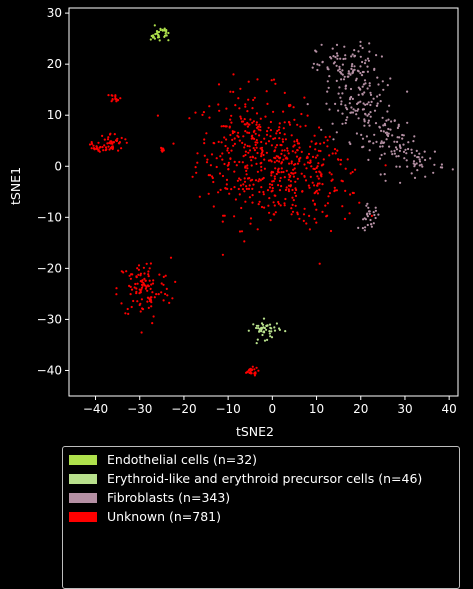 The height and width of the screenshot is (589, 473). I want to click on x-axis-label: tSNE2, so click(255, 431).